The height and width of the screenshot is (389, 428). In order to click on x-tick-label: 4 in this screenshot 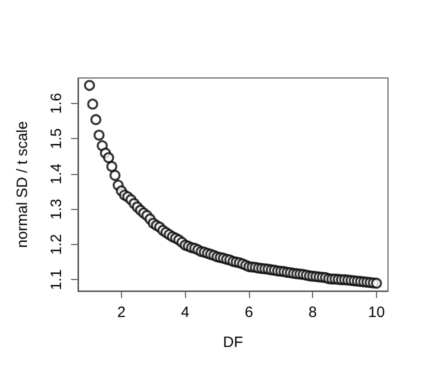, I will do `click(185, 312)`.